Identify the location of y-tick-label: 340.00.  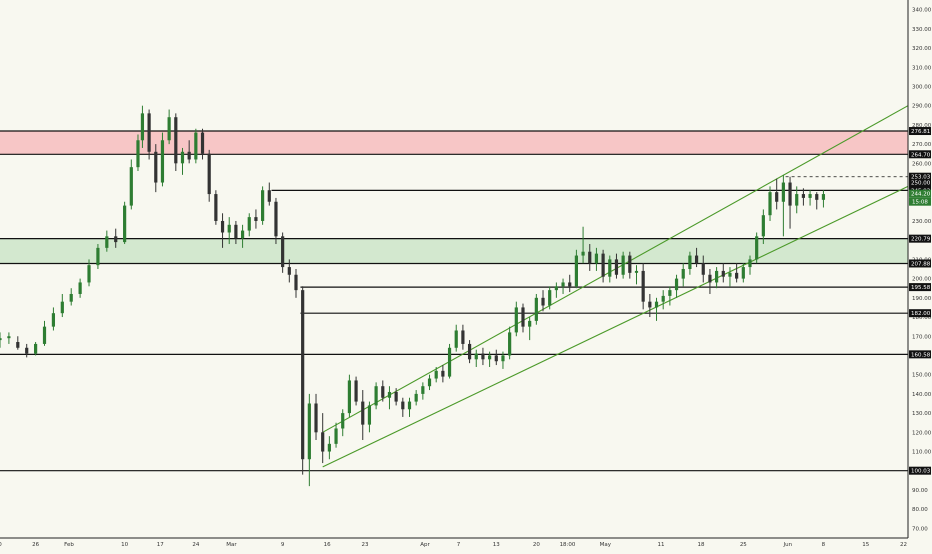
(922, 11).